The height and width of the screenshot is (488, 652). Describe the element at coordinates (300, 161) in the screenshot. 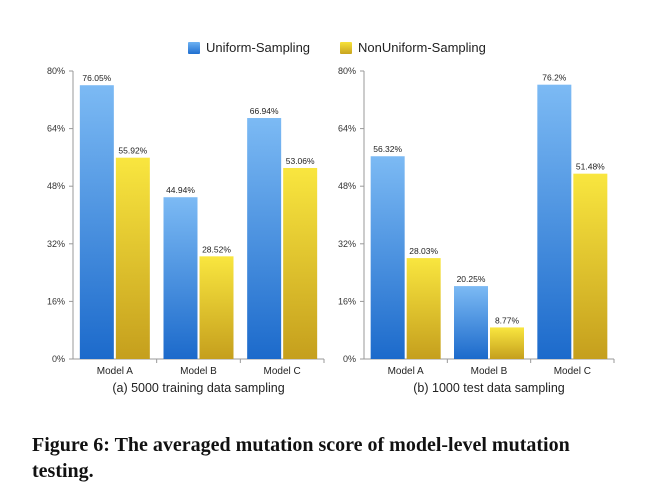

I see `data-label: 53.06%` at that location.